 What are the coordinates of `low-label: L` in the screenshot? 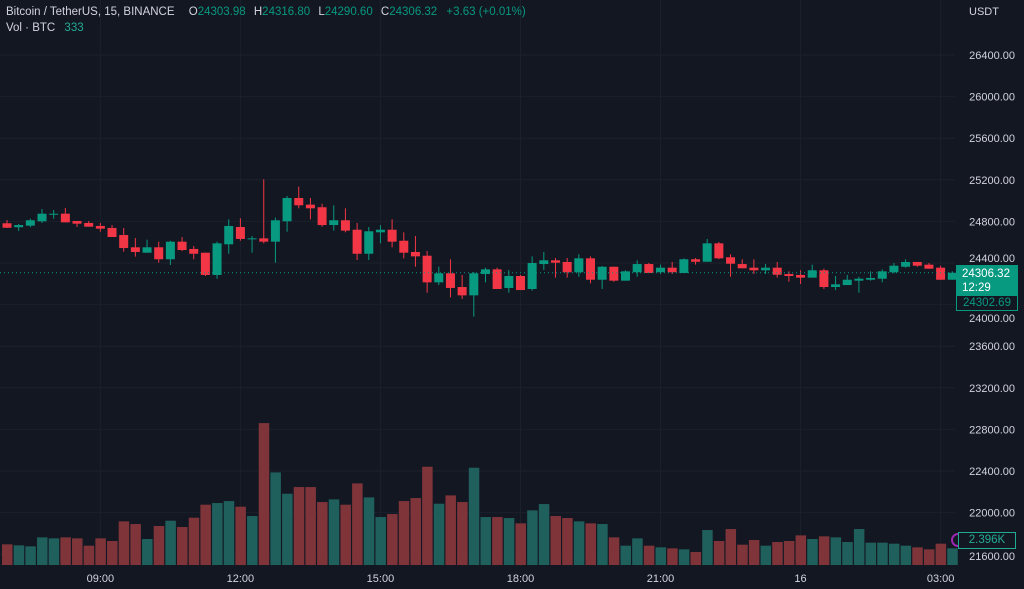 It's located at (321, 12).